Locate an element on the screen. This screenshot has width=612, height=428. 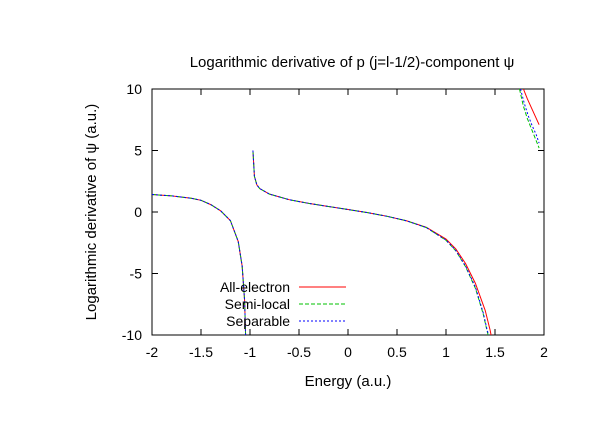
x-tick-label: 0.5 is located at coordinates (397, 352).